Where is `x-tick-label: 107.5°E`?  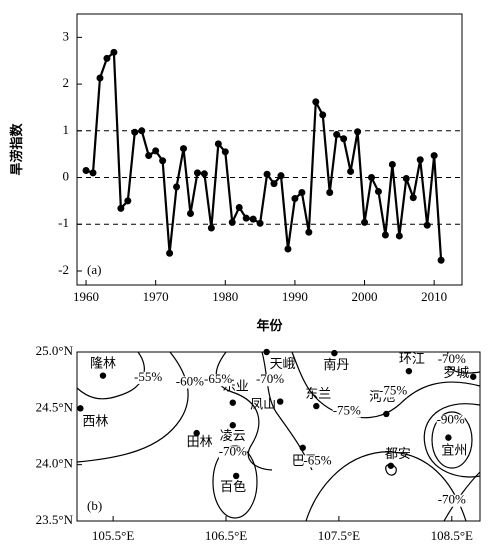
x-tick-label: 107.5°E is located at coordinates (339, 535).